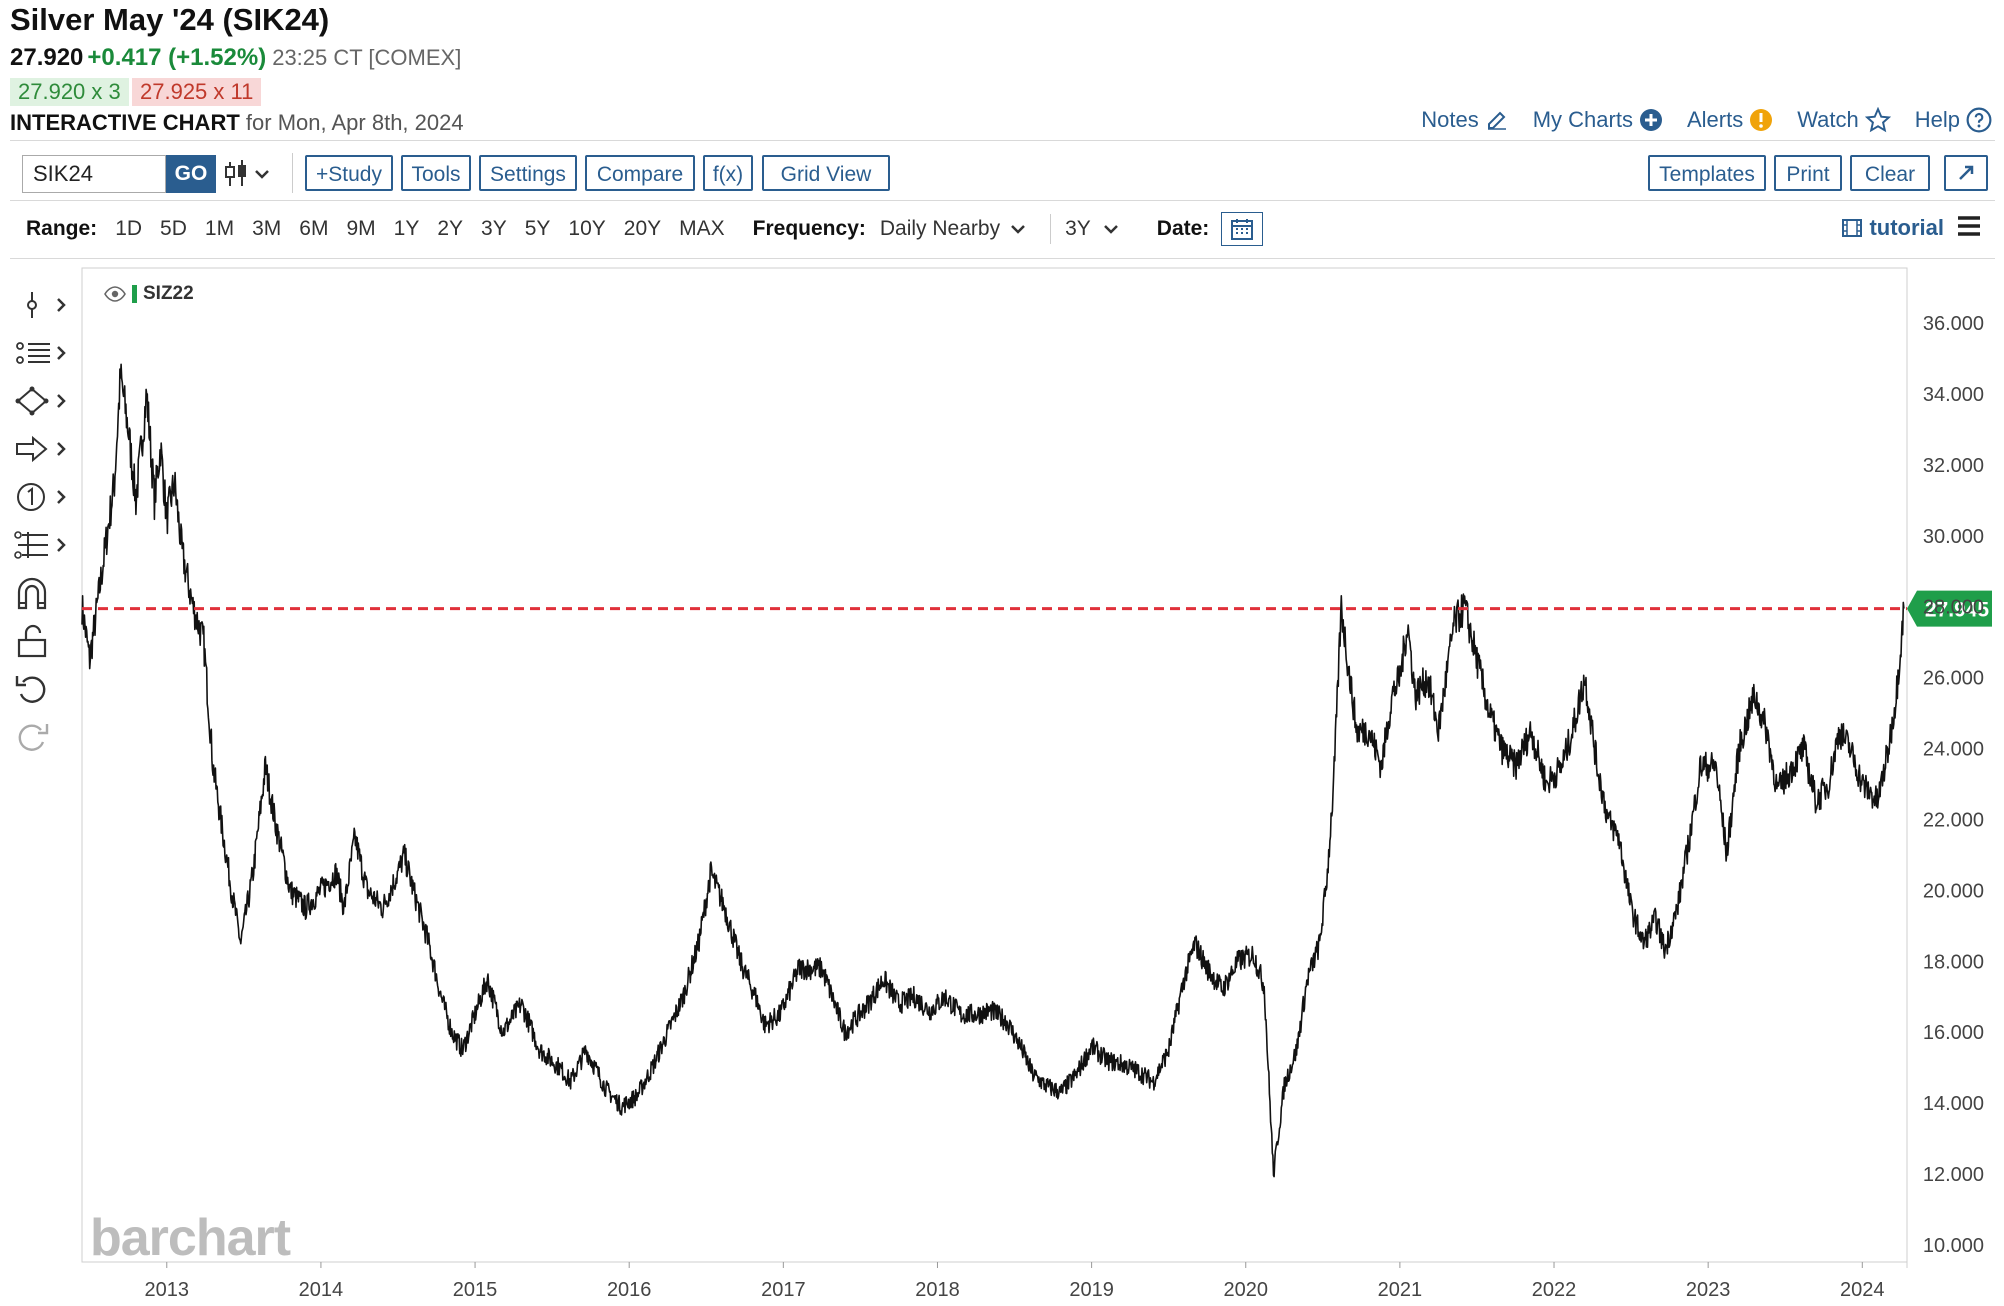 This screenshot has width=2004, height=1306. Describe the element at coordinates (1650, 120) in the screenshot. I see `plus-circle-icon` at that location.